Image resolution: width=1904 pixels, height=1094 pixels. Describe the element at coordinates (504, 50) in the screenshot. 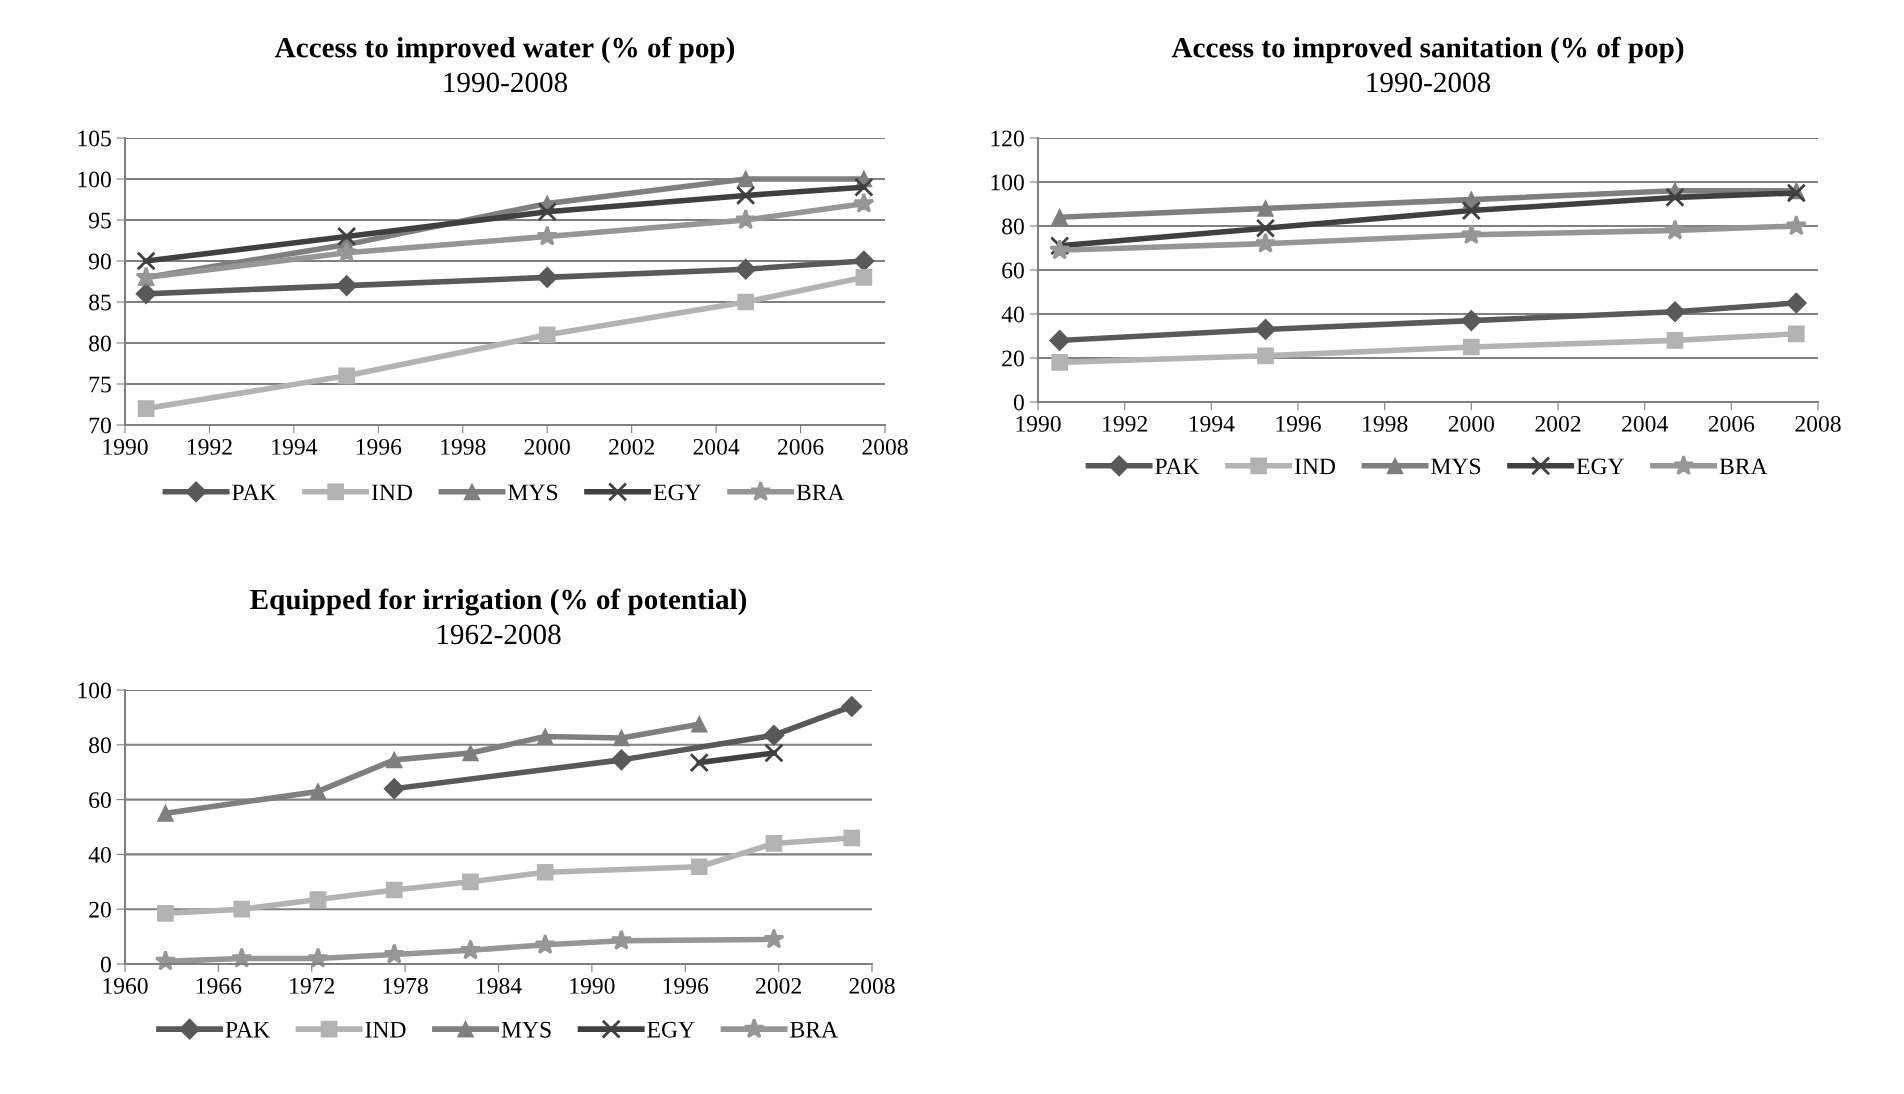

I see `chart-title: Access to improved water (% of pop)` at that location.